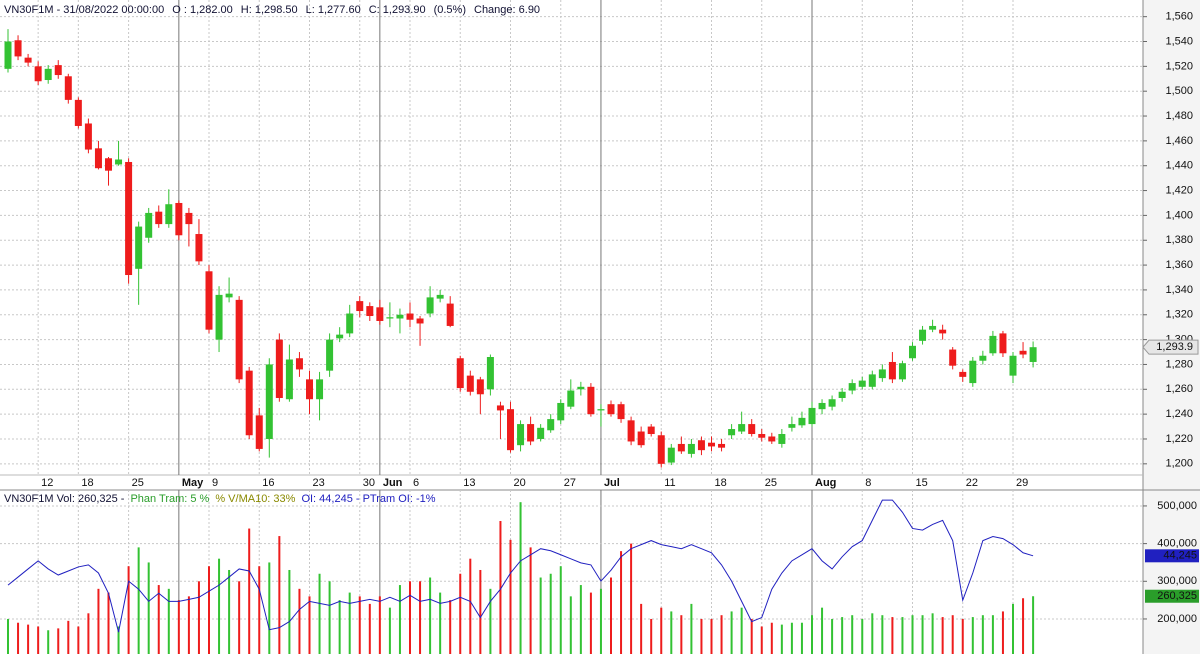  I want to click on header-field: H: 1,298.50, so click(269, 10).